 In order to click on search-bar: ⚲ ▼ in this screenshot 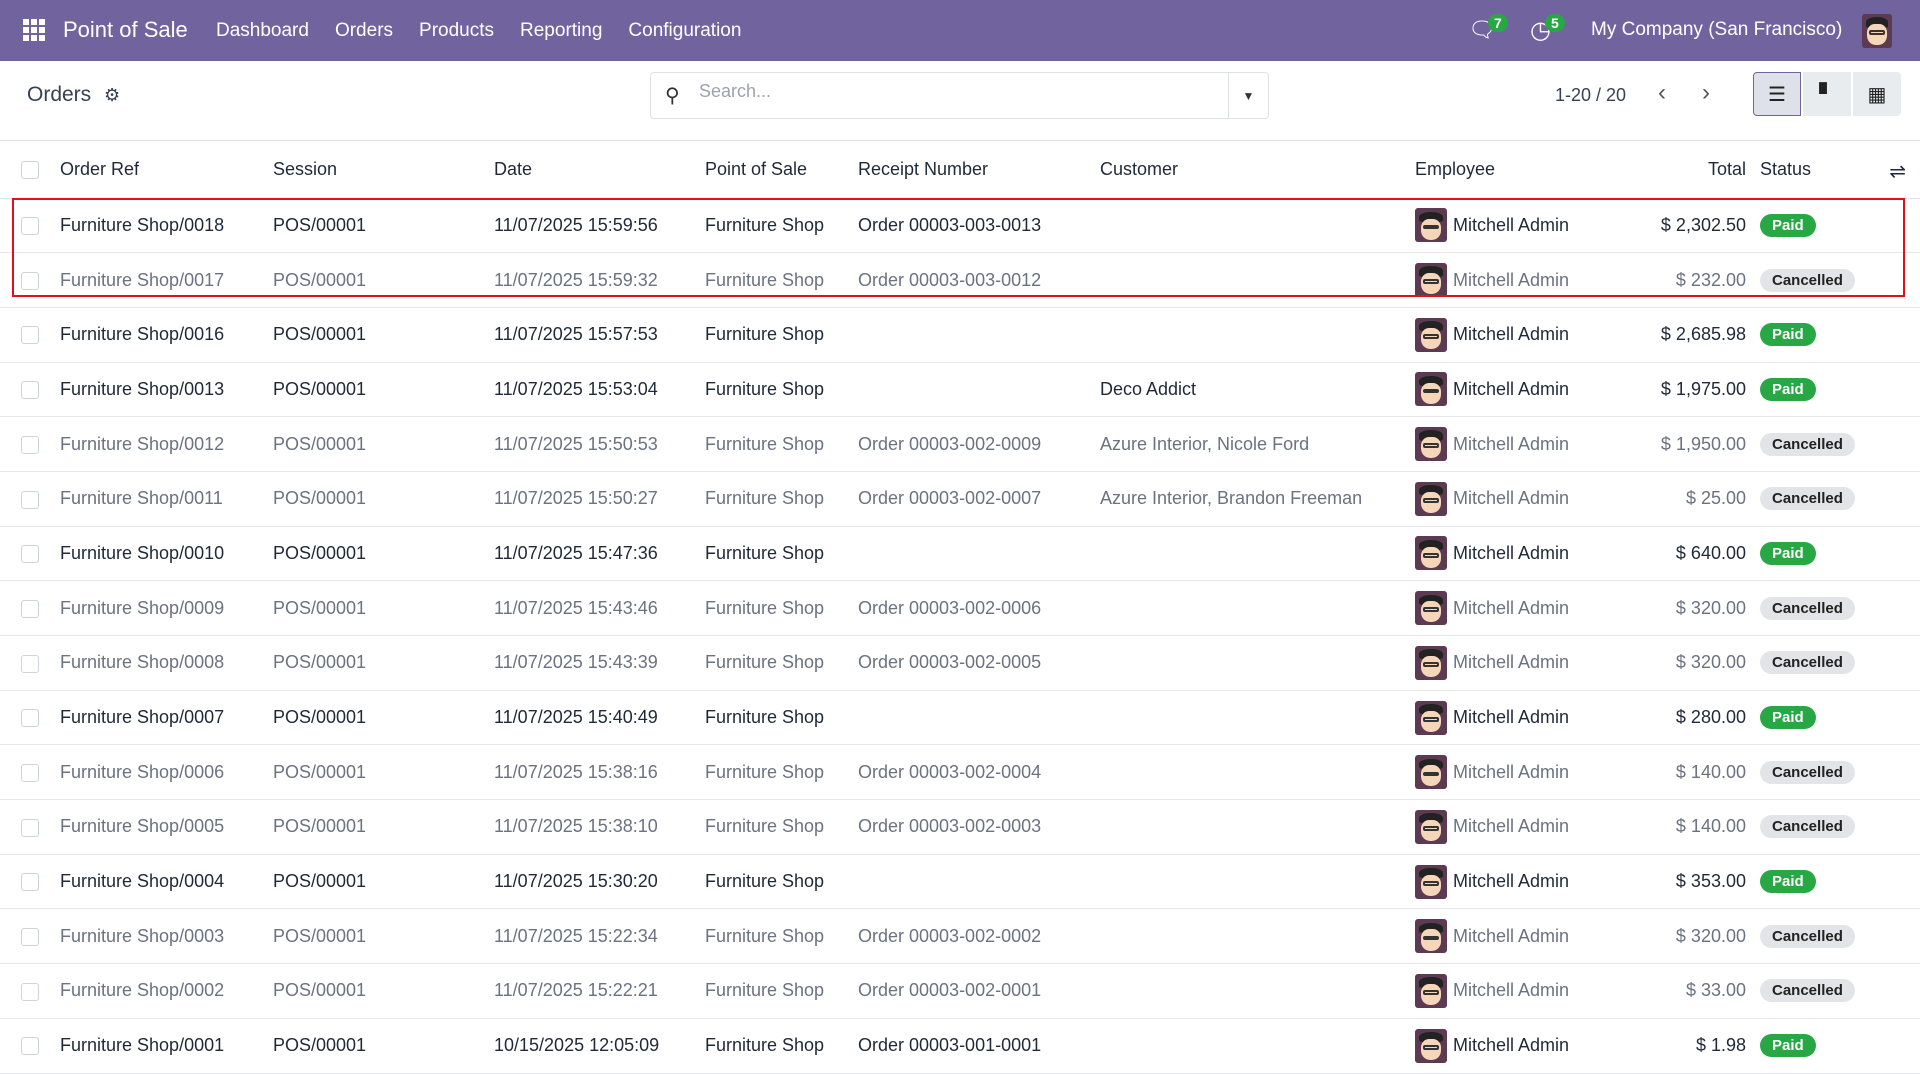, I will do `click(959, 95)`.